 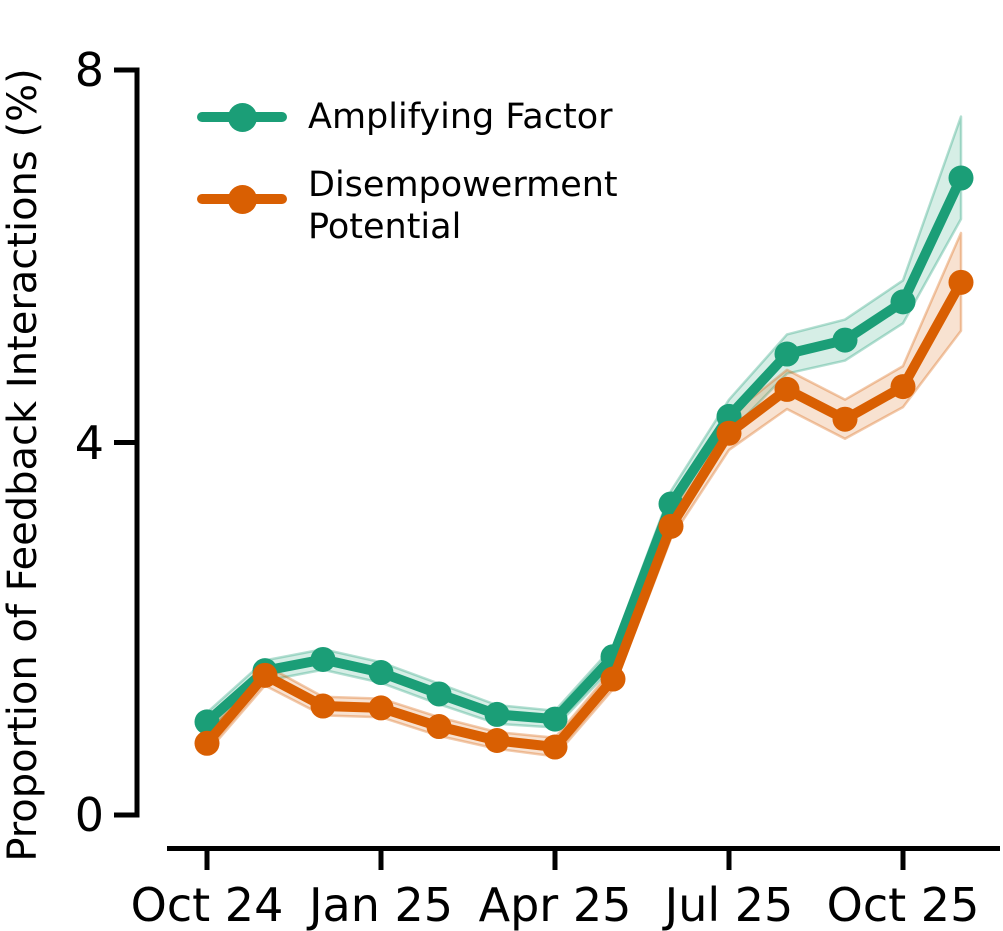 What do you see at coordinates (89, 442) in the screenshot?
I see `y-tick-label: 4` at bounding box center [89, 442].